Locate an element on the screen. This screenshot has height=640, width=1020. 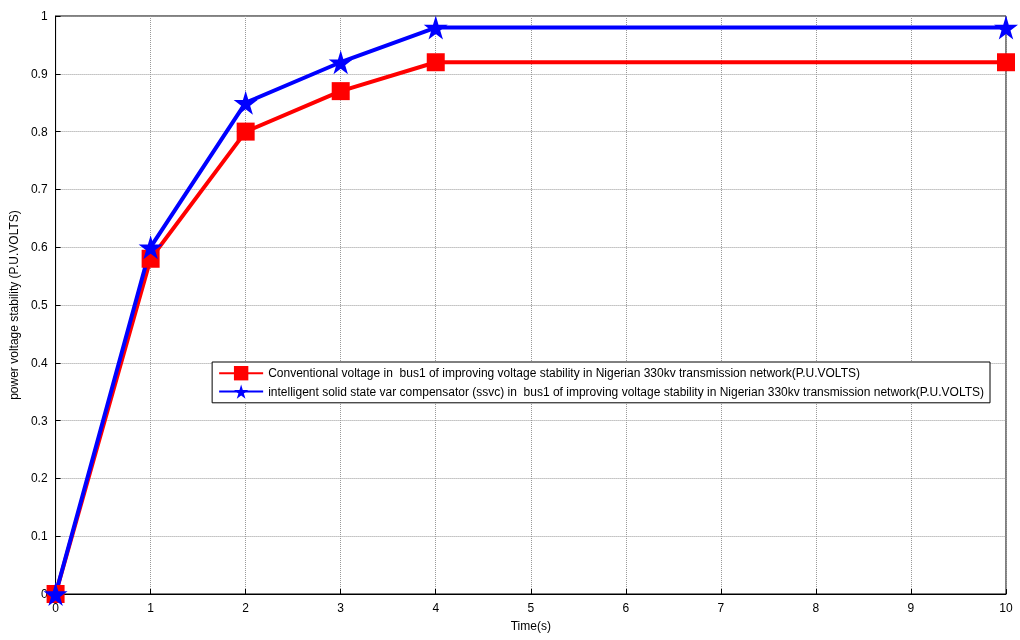
y-tick-label: 0.6 is located at coordinates (39, 247).